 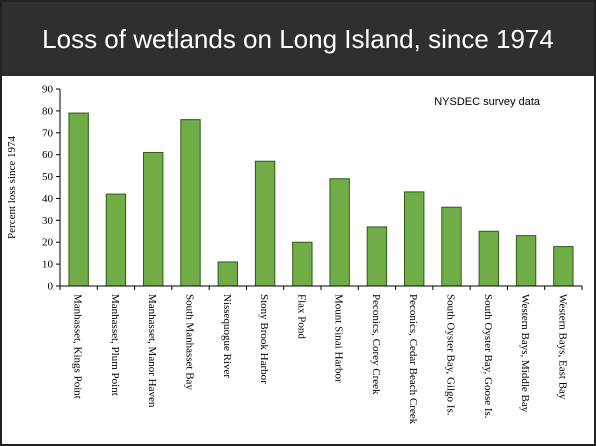 What do you see at coordinates (51, 188) in the screenshot?
I see `y-axis-ticks: 0 10 20 30 40 50 60 70 80 90` at bounding box center [51, 188].